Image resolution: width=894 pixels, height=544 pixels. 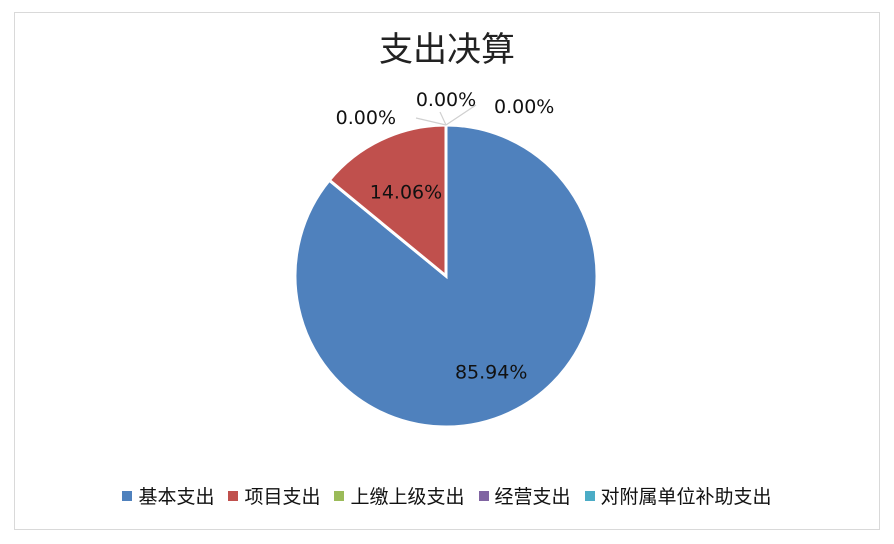 I want to click on legend: 基本支出 项目支出 上缴上级支出 经营支出 对附属单位补助支出, so click(x=447, y=495).